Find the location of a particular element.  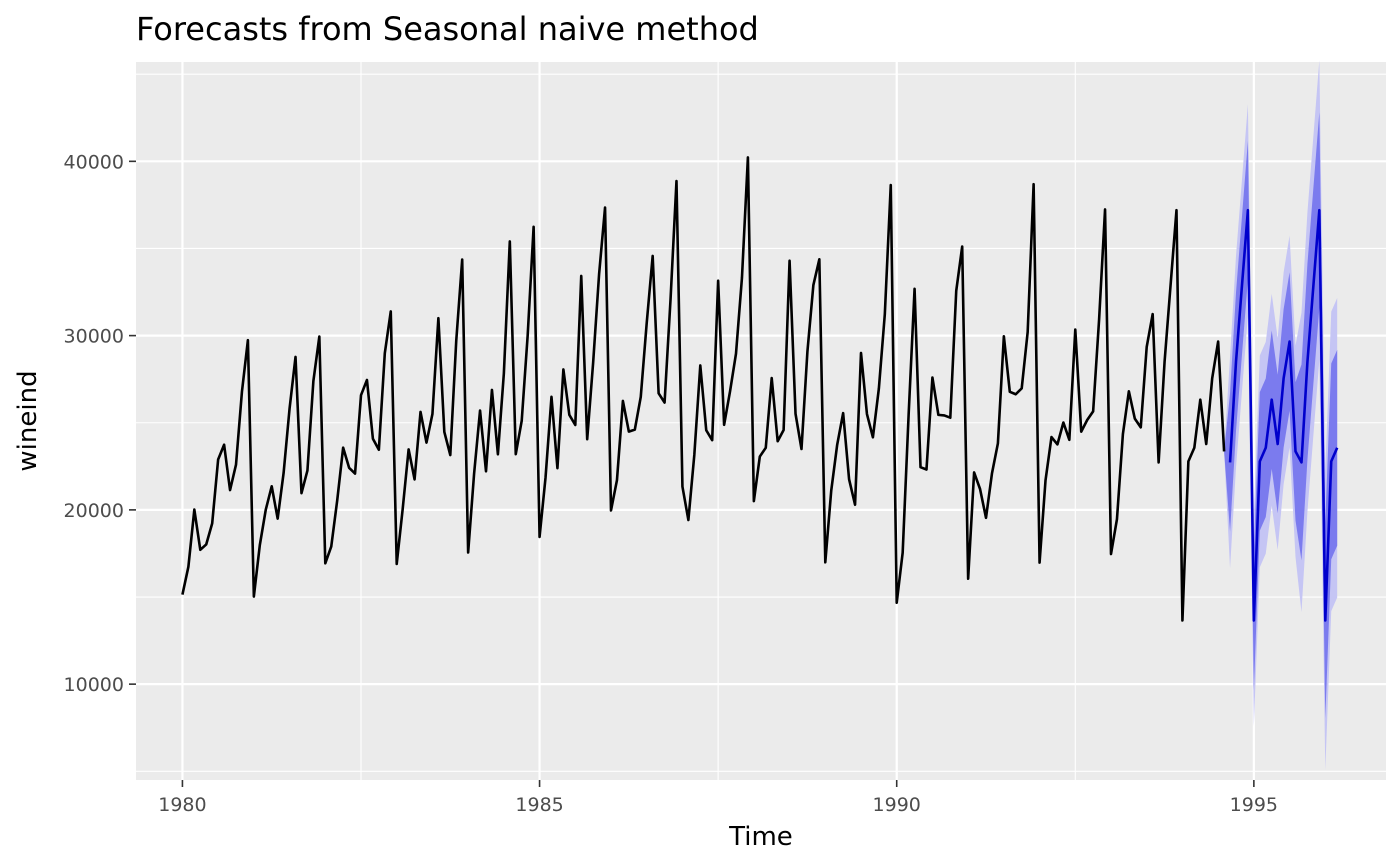

y-tick-label: 30000 is located at coordinates (94, 337).